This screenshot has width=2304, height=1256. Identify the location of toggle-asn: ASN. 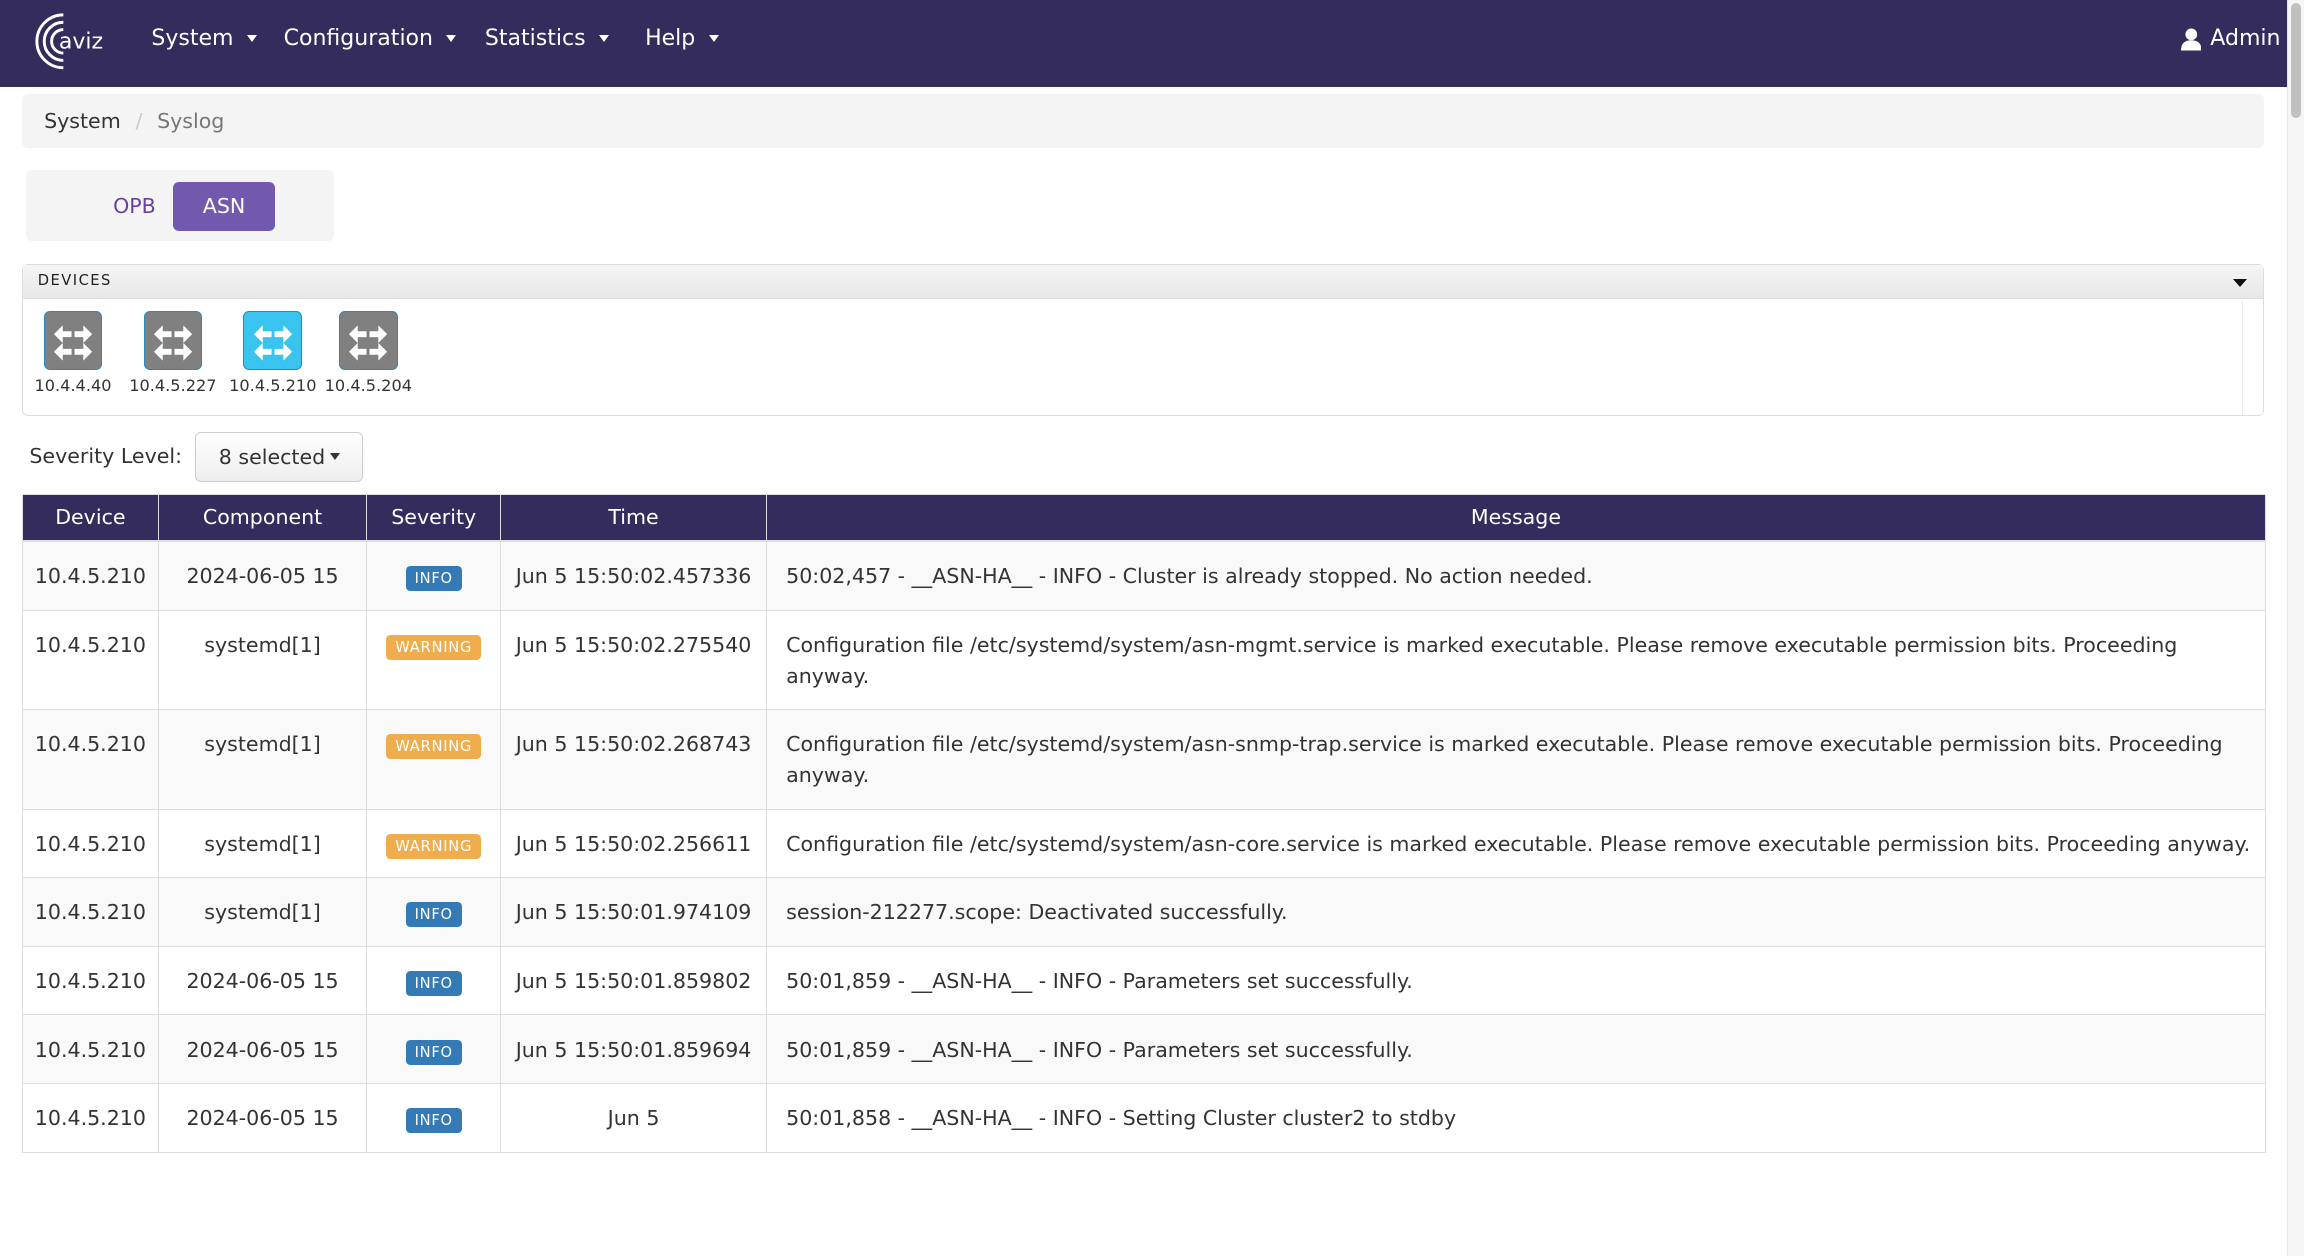
(224, 206).